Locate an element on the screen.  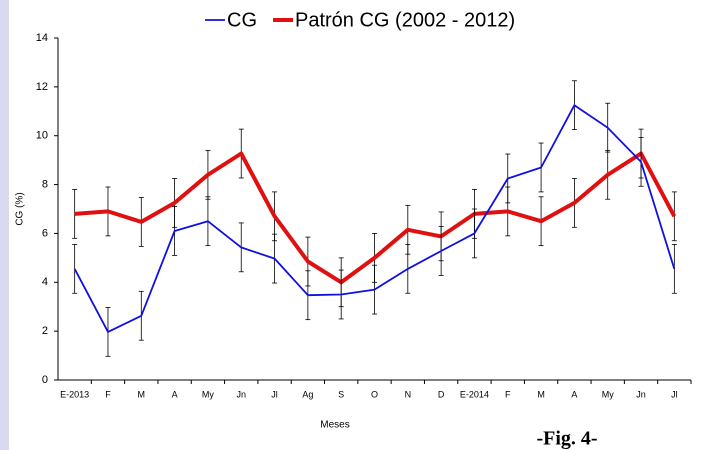
y-tick-label: 6 is located at coordinates (45, 233).